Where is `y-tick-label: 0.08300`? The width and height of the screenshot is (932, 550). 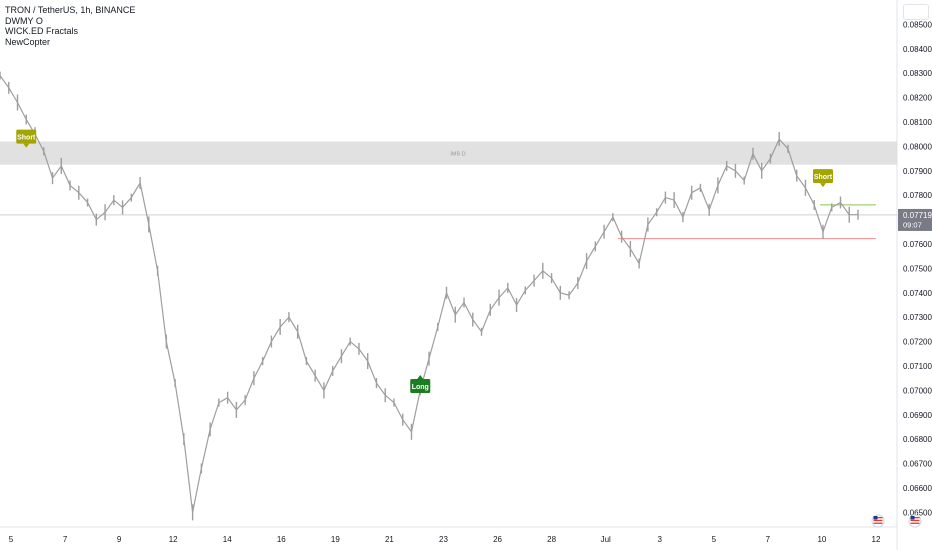 y-tick-label: 0.08300 is located at coordinates (917, 73).